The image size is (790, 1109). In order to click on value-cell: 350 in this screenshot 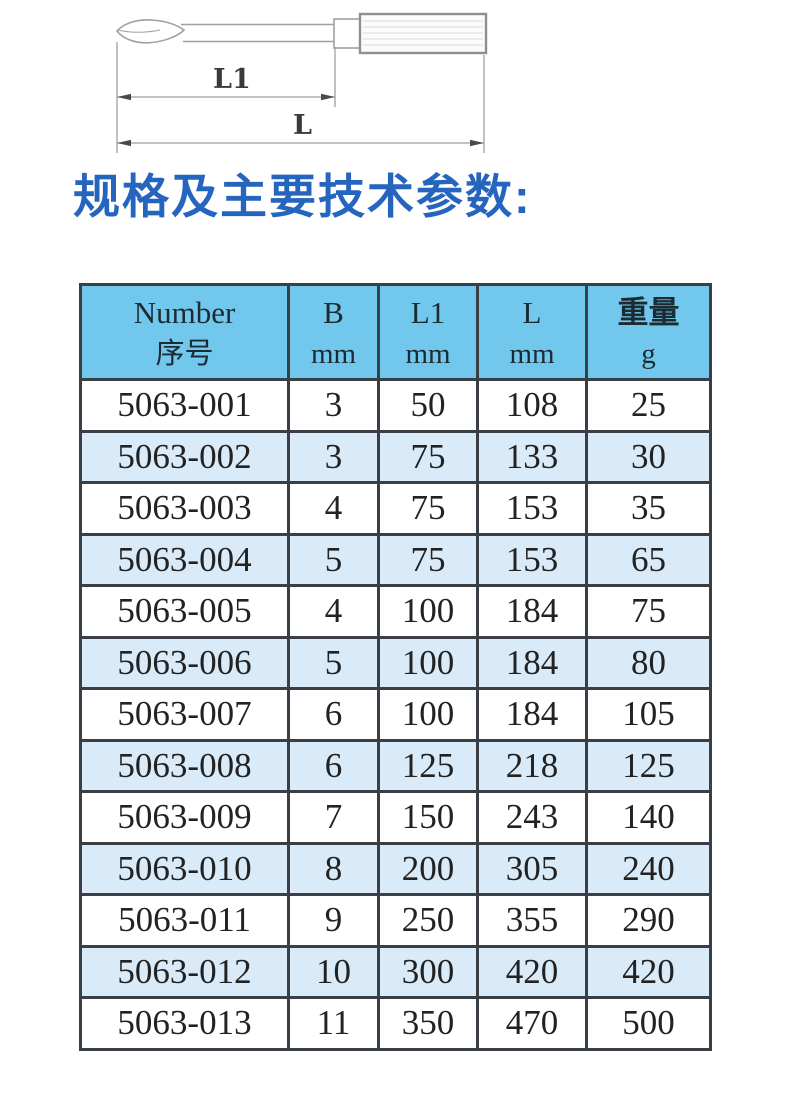, I will do `click(428, 1023)`.